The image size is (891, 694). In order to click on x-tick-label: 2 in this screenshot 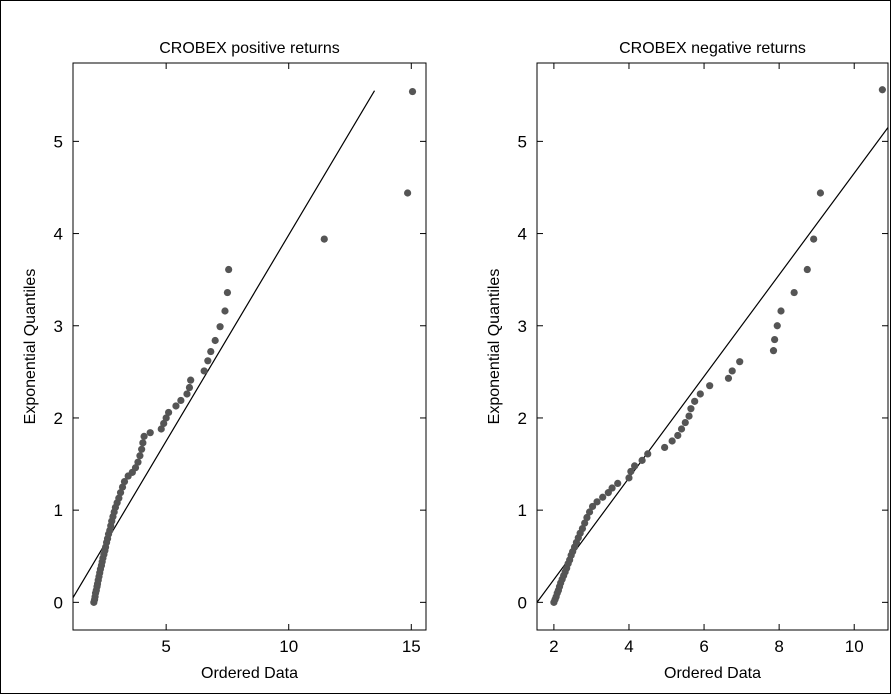, I will do `click(553, 646)`.